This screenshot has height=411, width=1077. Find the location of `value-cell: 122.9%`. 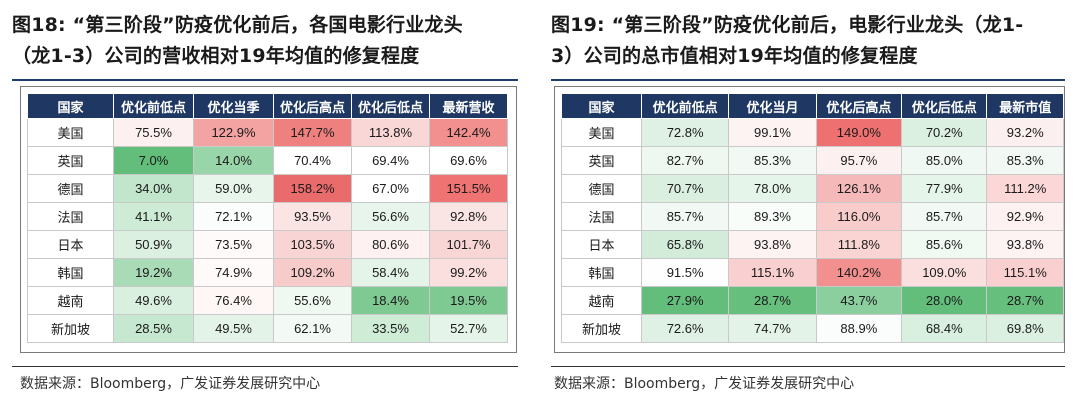

value-cell: 122.9% is located at coordinates (233, 132).